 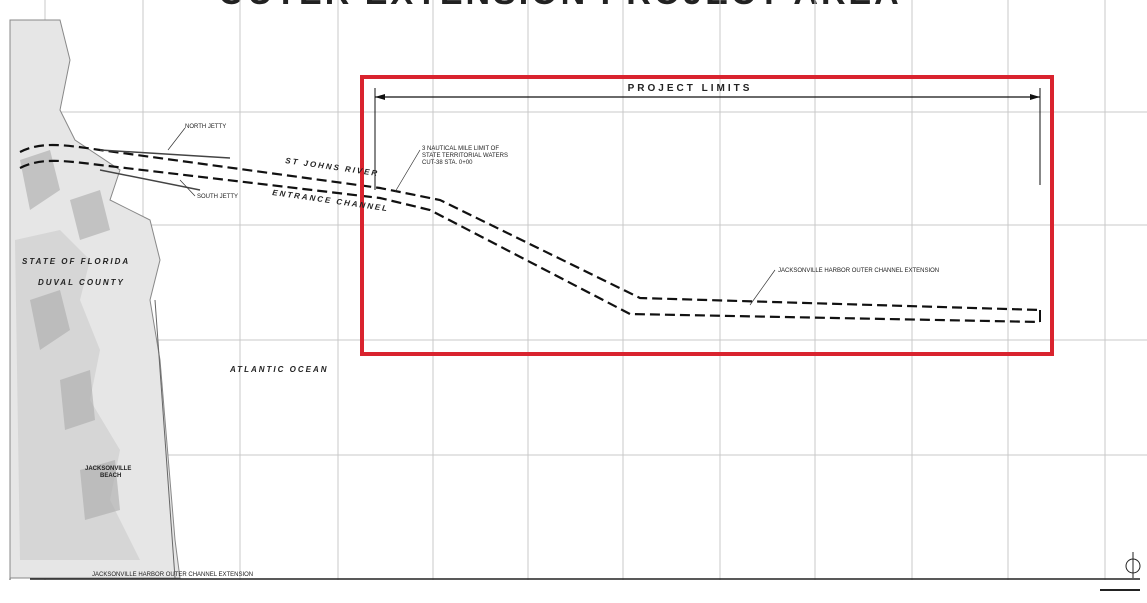 I want to click on label: BEACH, so click(x=110, y=476).